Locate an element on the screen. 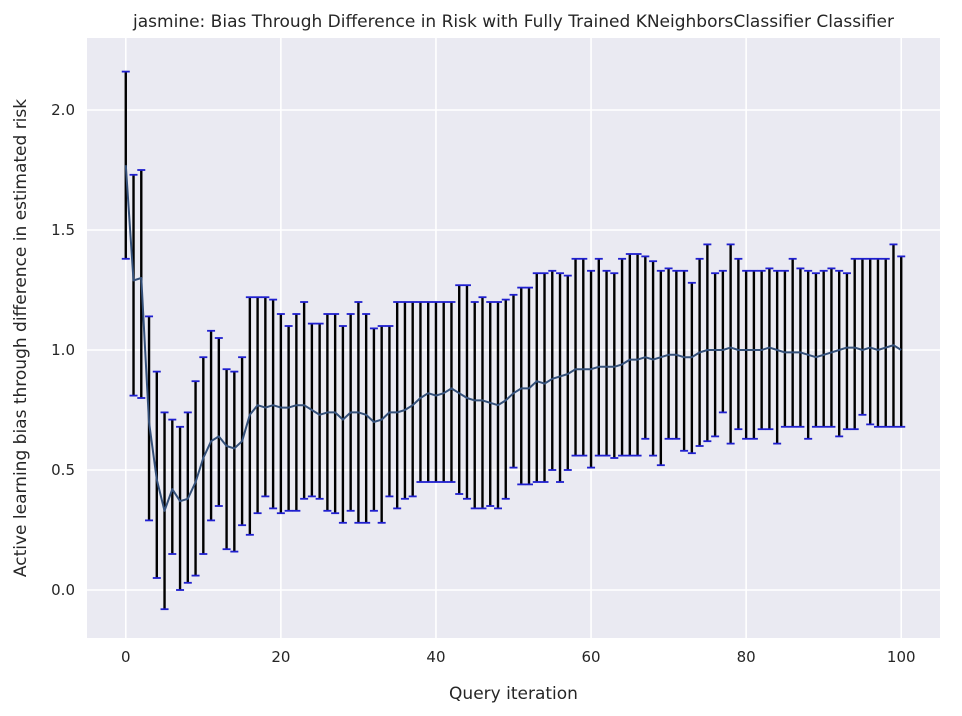 The height and width of the screenshot is (716, 962). x-axis-label: Query iteration is located at coordinates (513, 694).